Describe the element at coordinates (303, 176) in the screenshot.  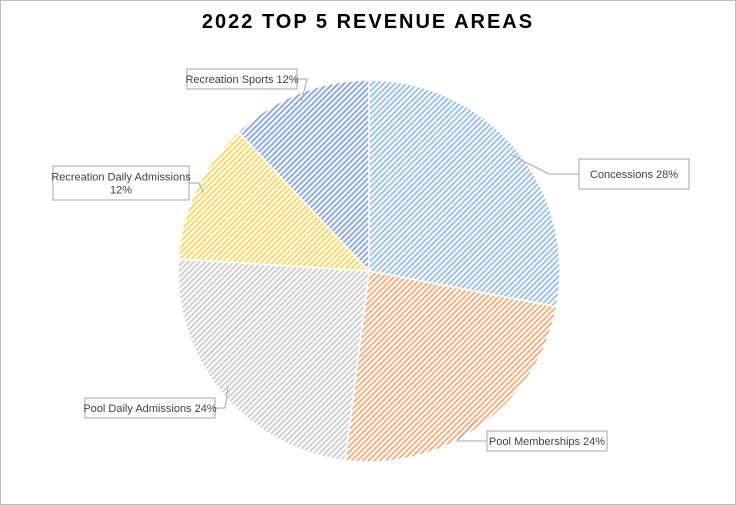
I see `pie-slice-recreation-sports` at that location.